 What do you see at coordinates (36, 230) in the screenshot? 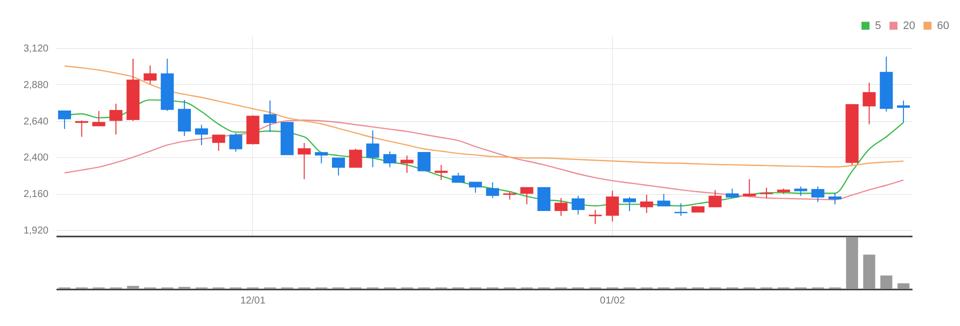
I see `y-tick-label: 1,920` at bounding box center [36, 230].